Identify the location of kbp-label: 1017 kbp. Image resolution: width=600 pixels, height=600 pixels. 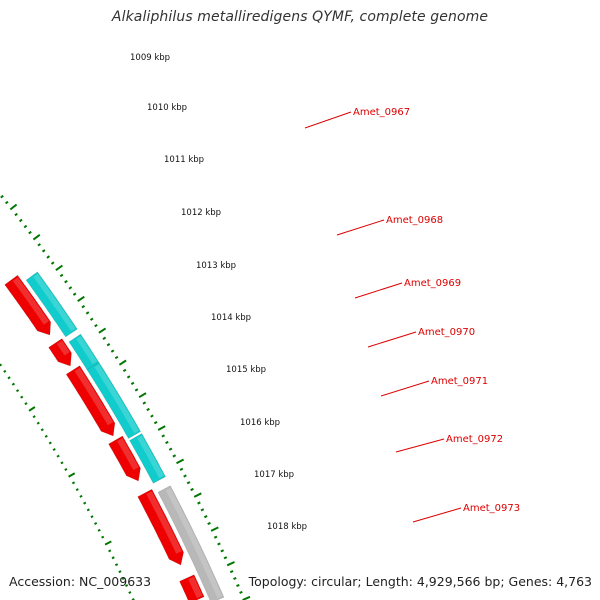
(274, 475).